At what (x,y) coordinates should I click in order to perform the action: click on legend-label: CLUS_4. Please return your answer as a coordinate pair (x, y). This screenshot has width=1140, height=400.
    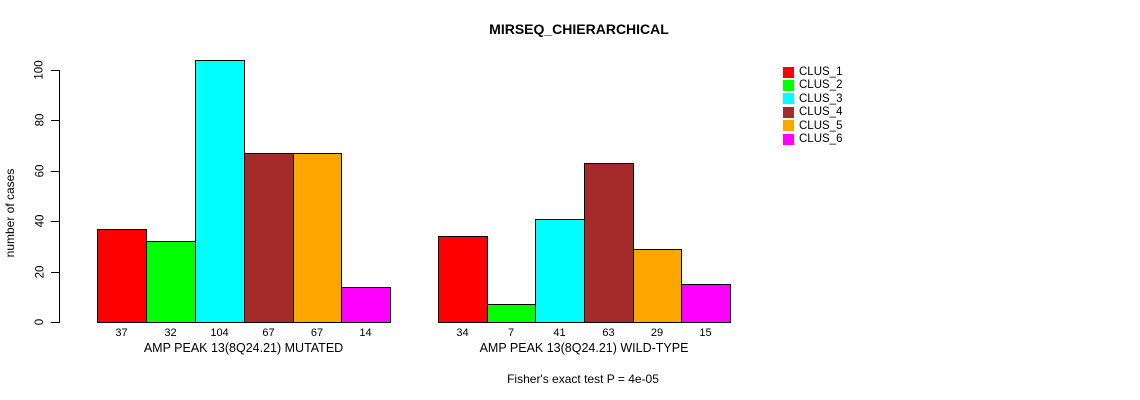
    Looking at the image, I should click on (821, 112).